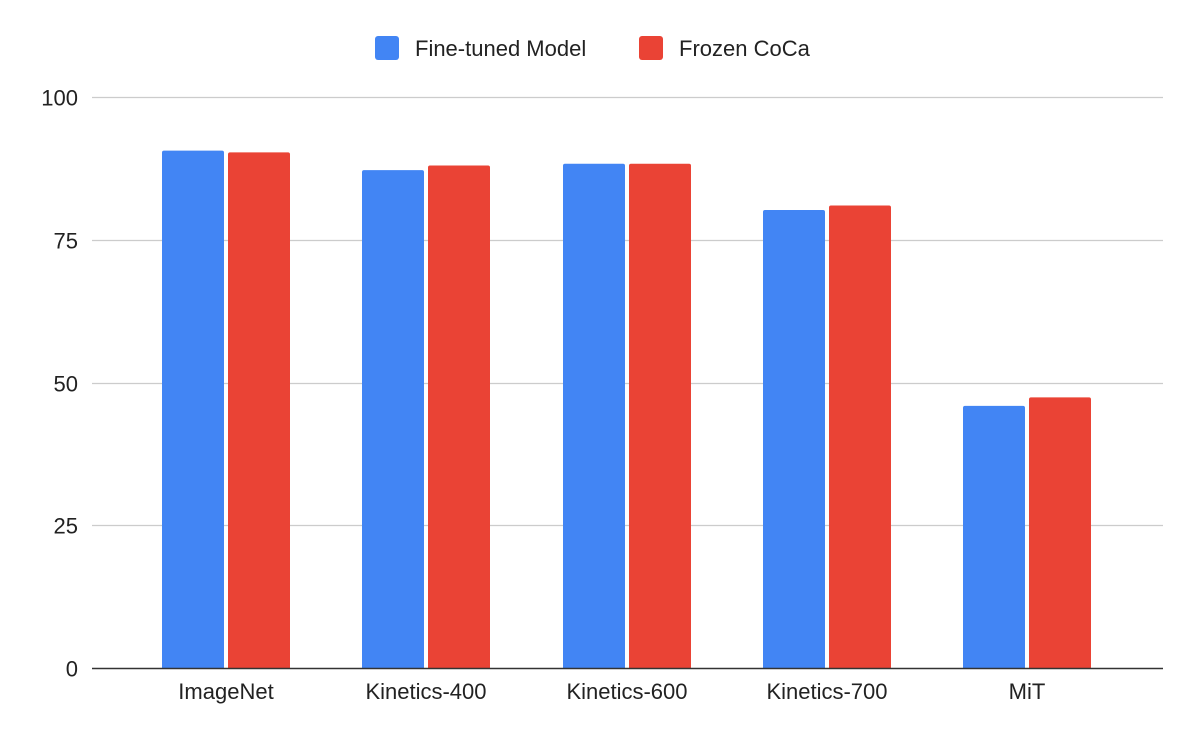  I want to click on y-axis: 0 25 50 75 100, so click(59, 384).